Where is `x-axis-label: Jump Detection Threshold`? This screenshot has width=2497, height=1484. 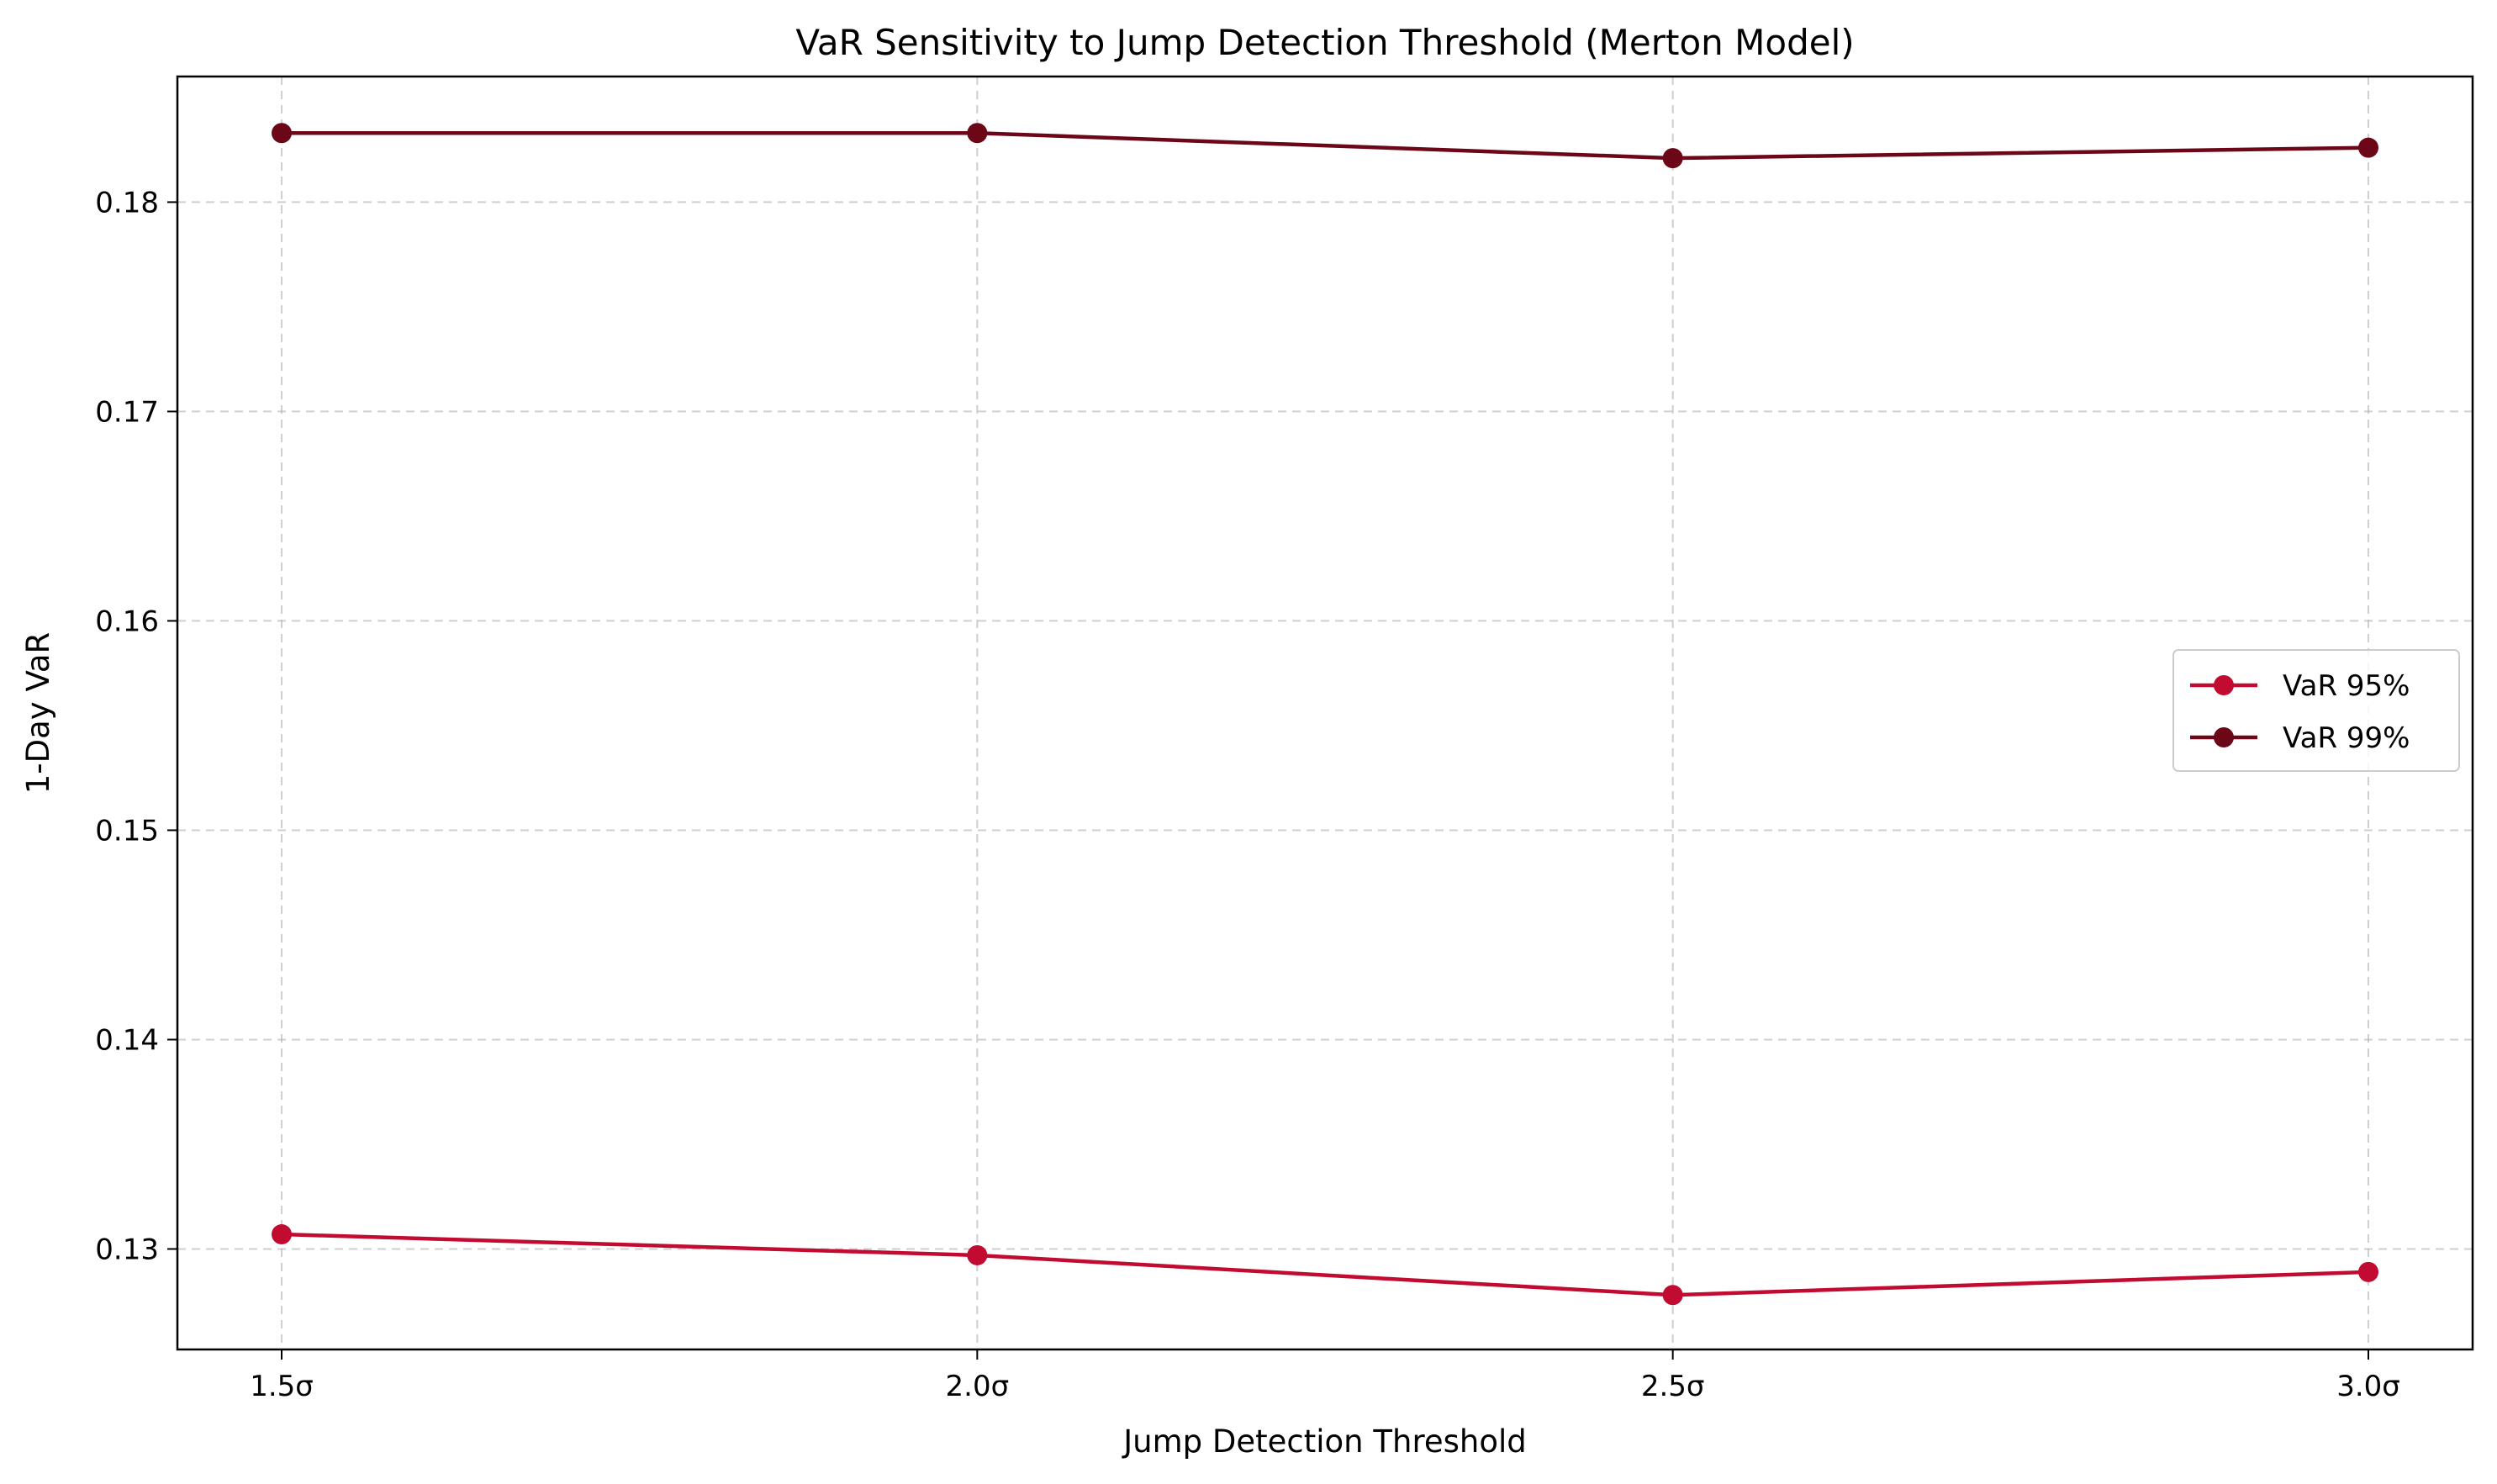 x-axis-label: Jump Detection Threshold is located at coordinates (1324, 1441).